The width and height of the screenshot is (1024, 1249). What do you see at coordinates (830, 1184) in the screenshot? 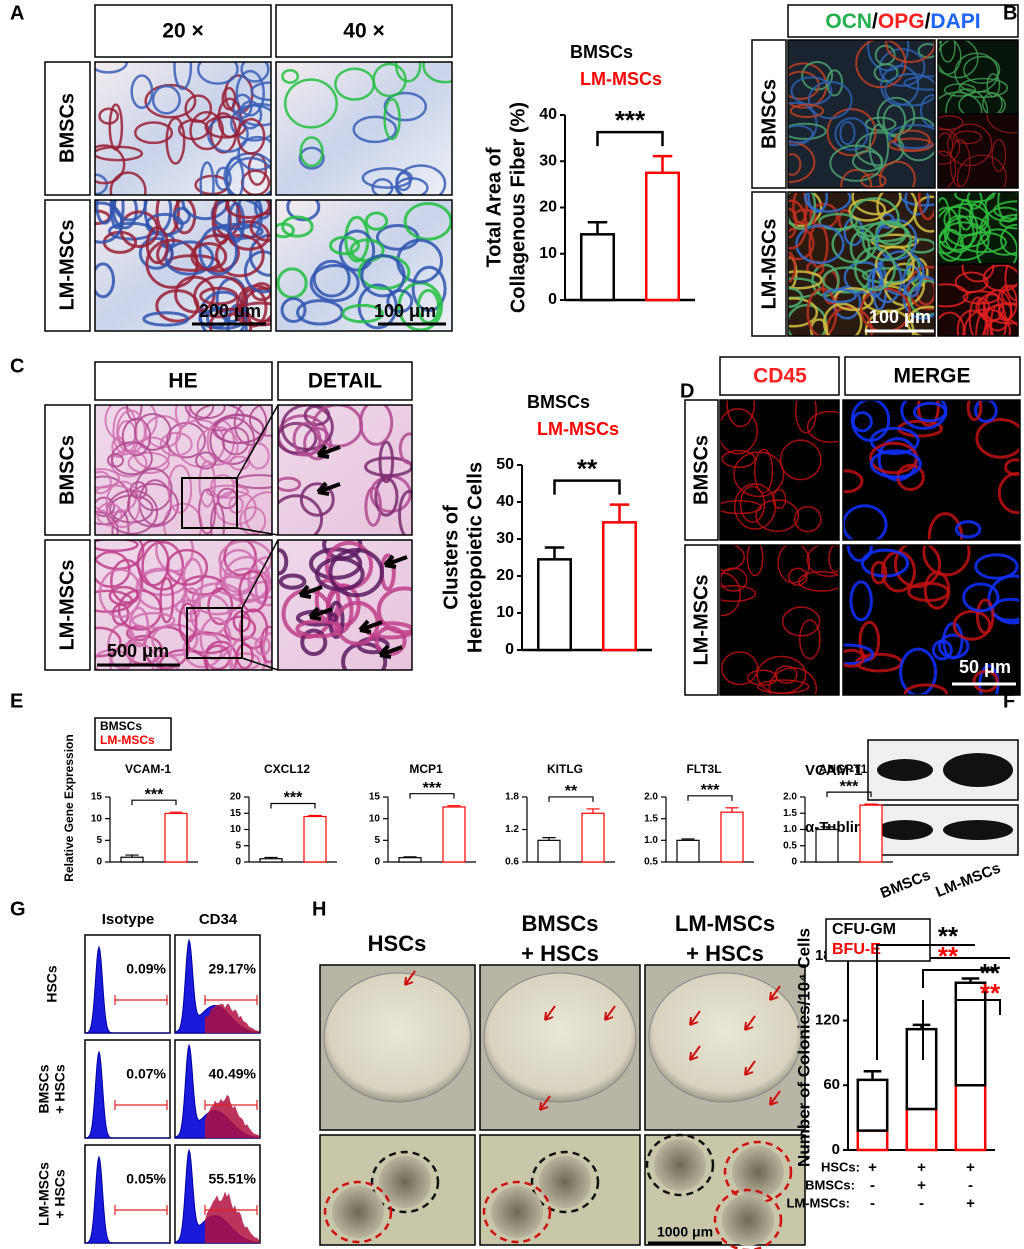
I see `condition-label: BMSCs:` at bounding box center [830, 1184].